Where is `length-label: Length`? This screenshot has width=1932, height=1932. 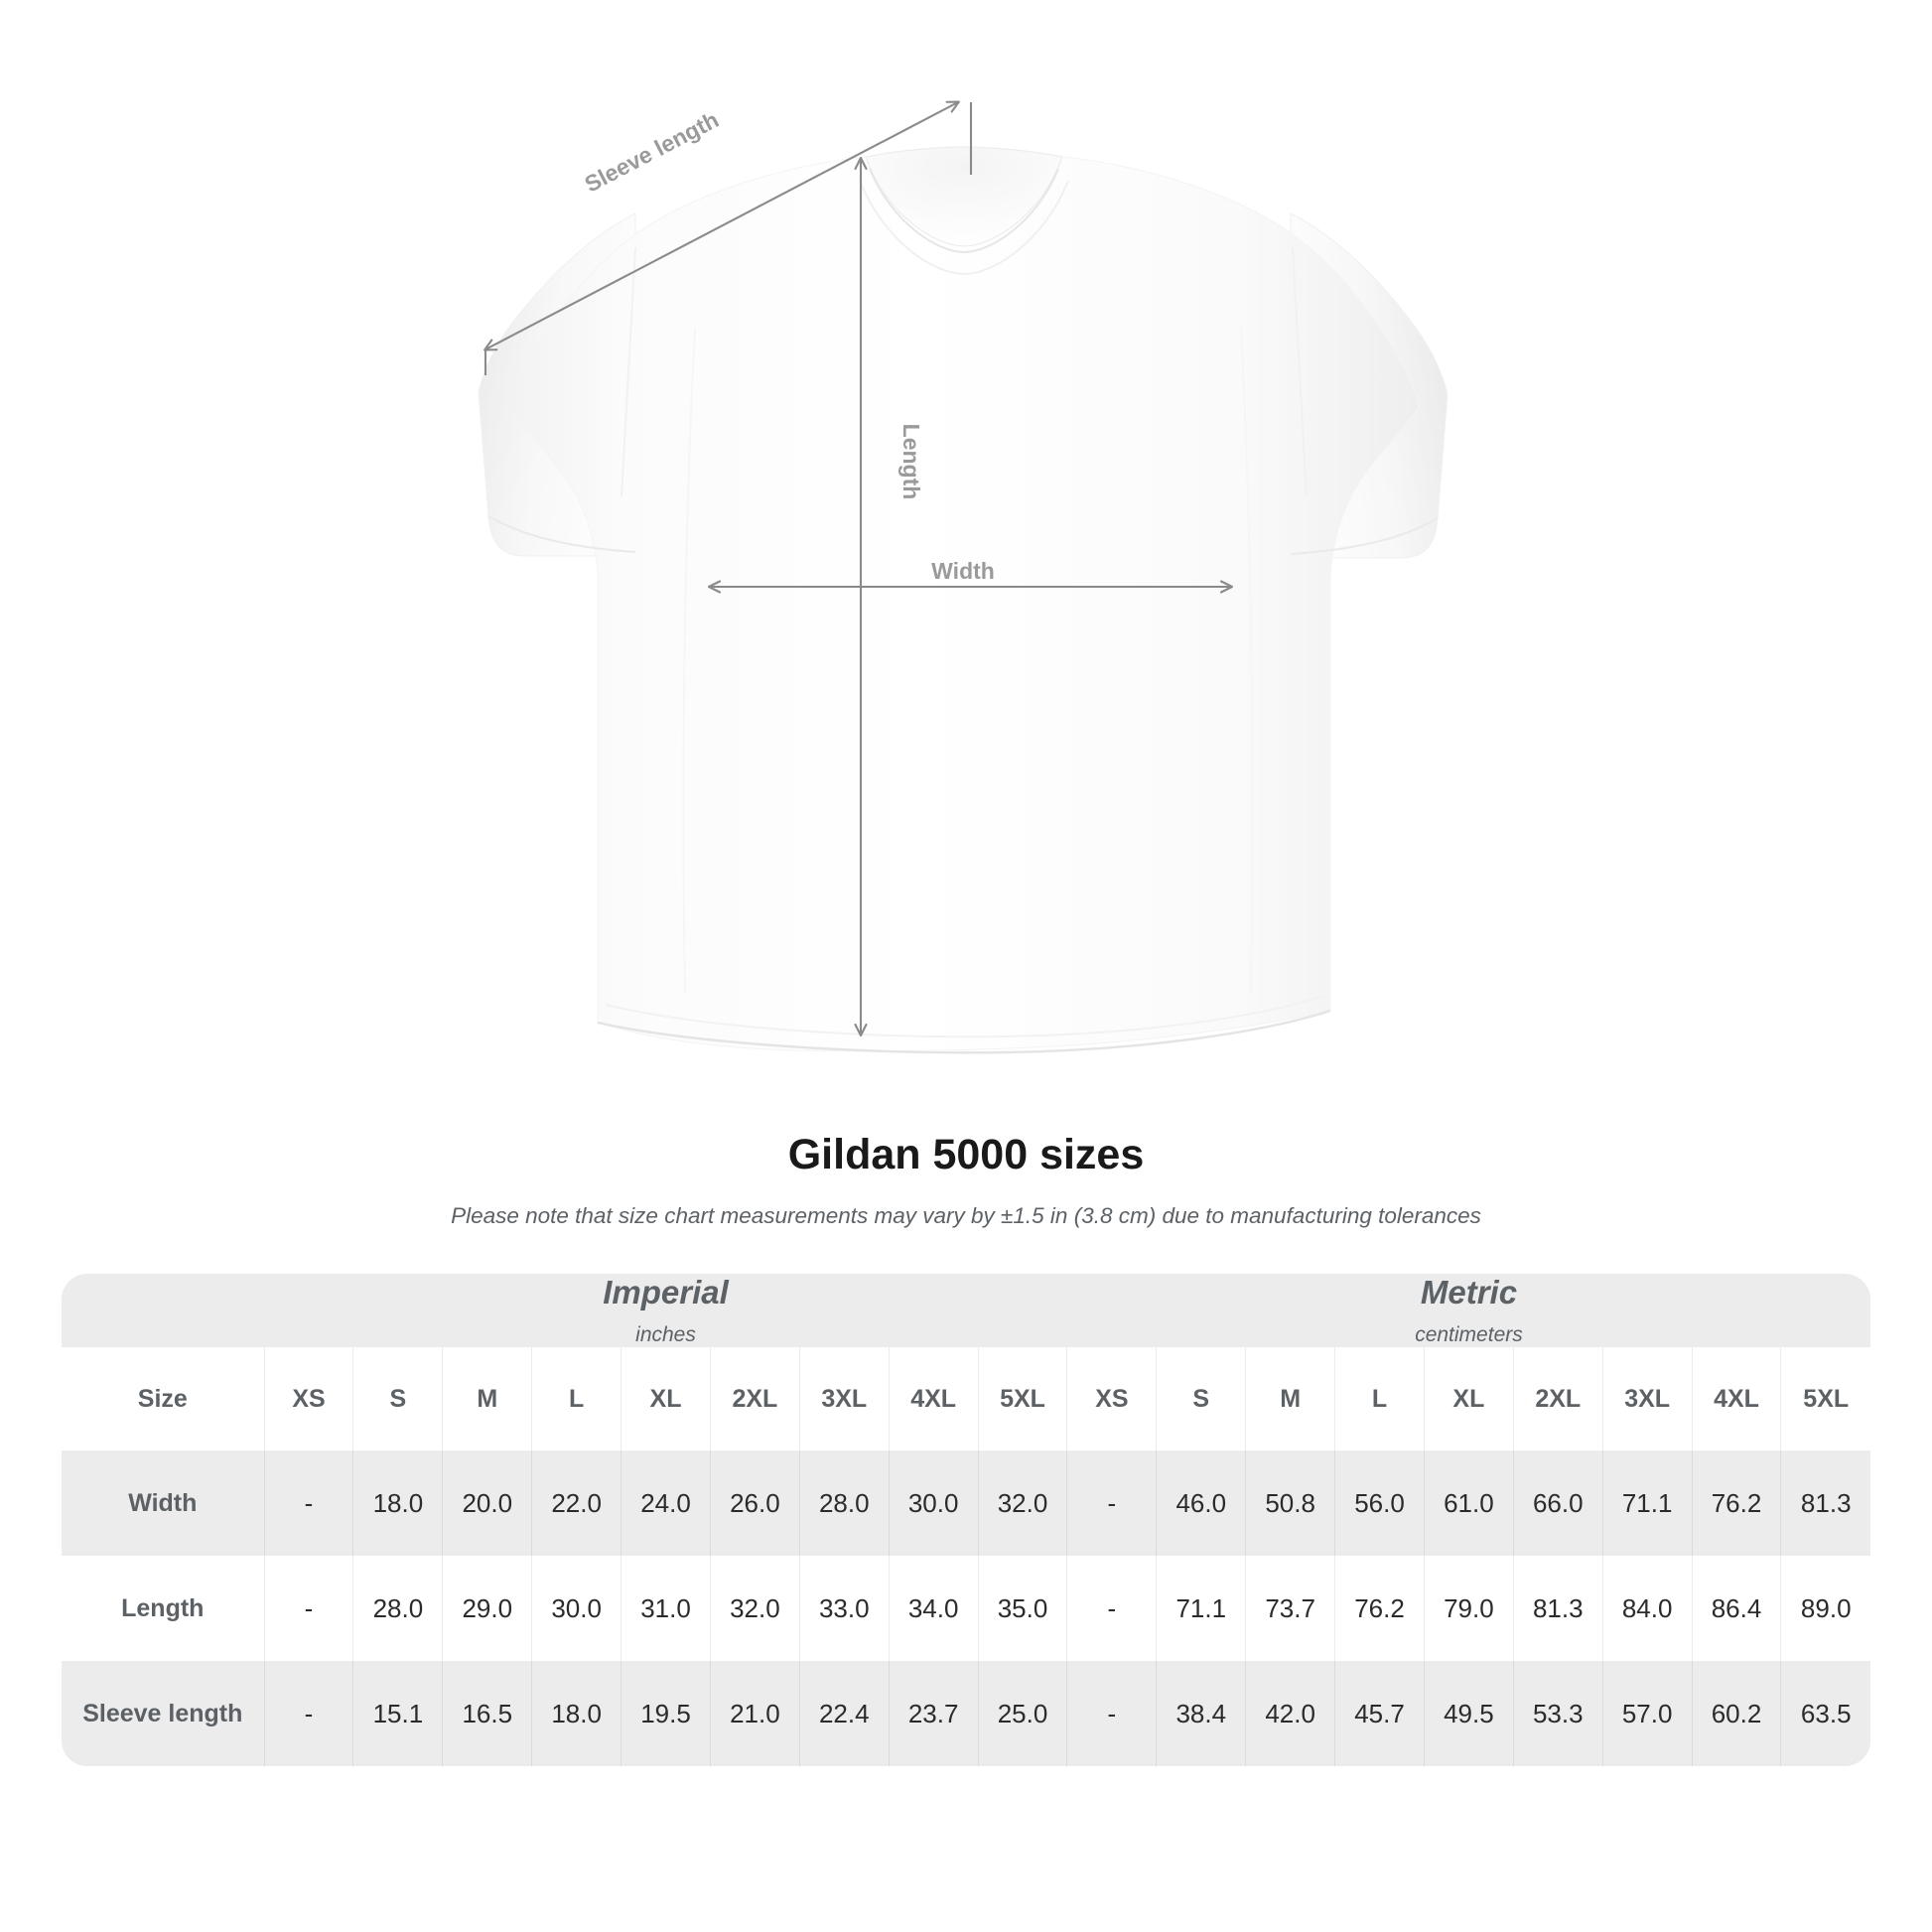 length-label: Length is located at coordinates (911, 462).